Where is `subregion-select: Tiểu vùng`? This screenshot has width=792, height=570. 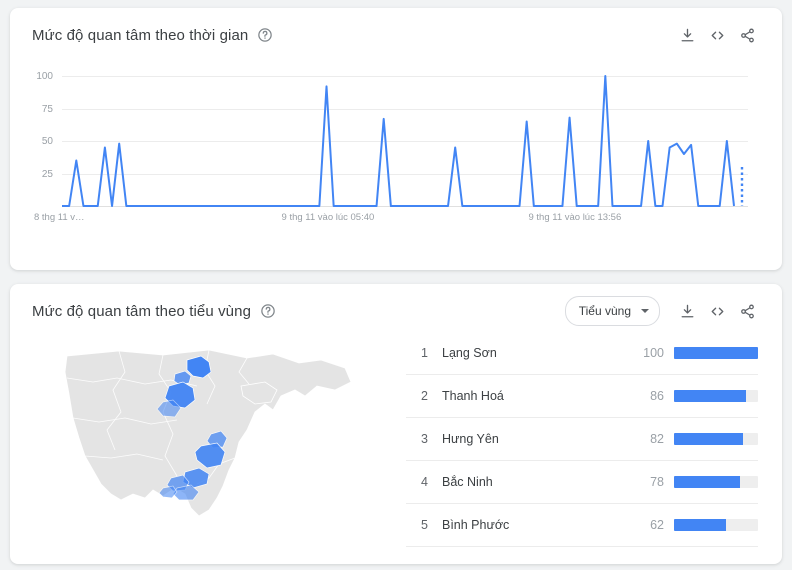 subregion-select: Tiểu vùng is located at coordinates (612, 311).